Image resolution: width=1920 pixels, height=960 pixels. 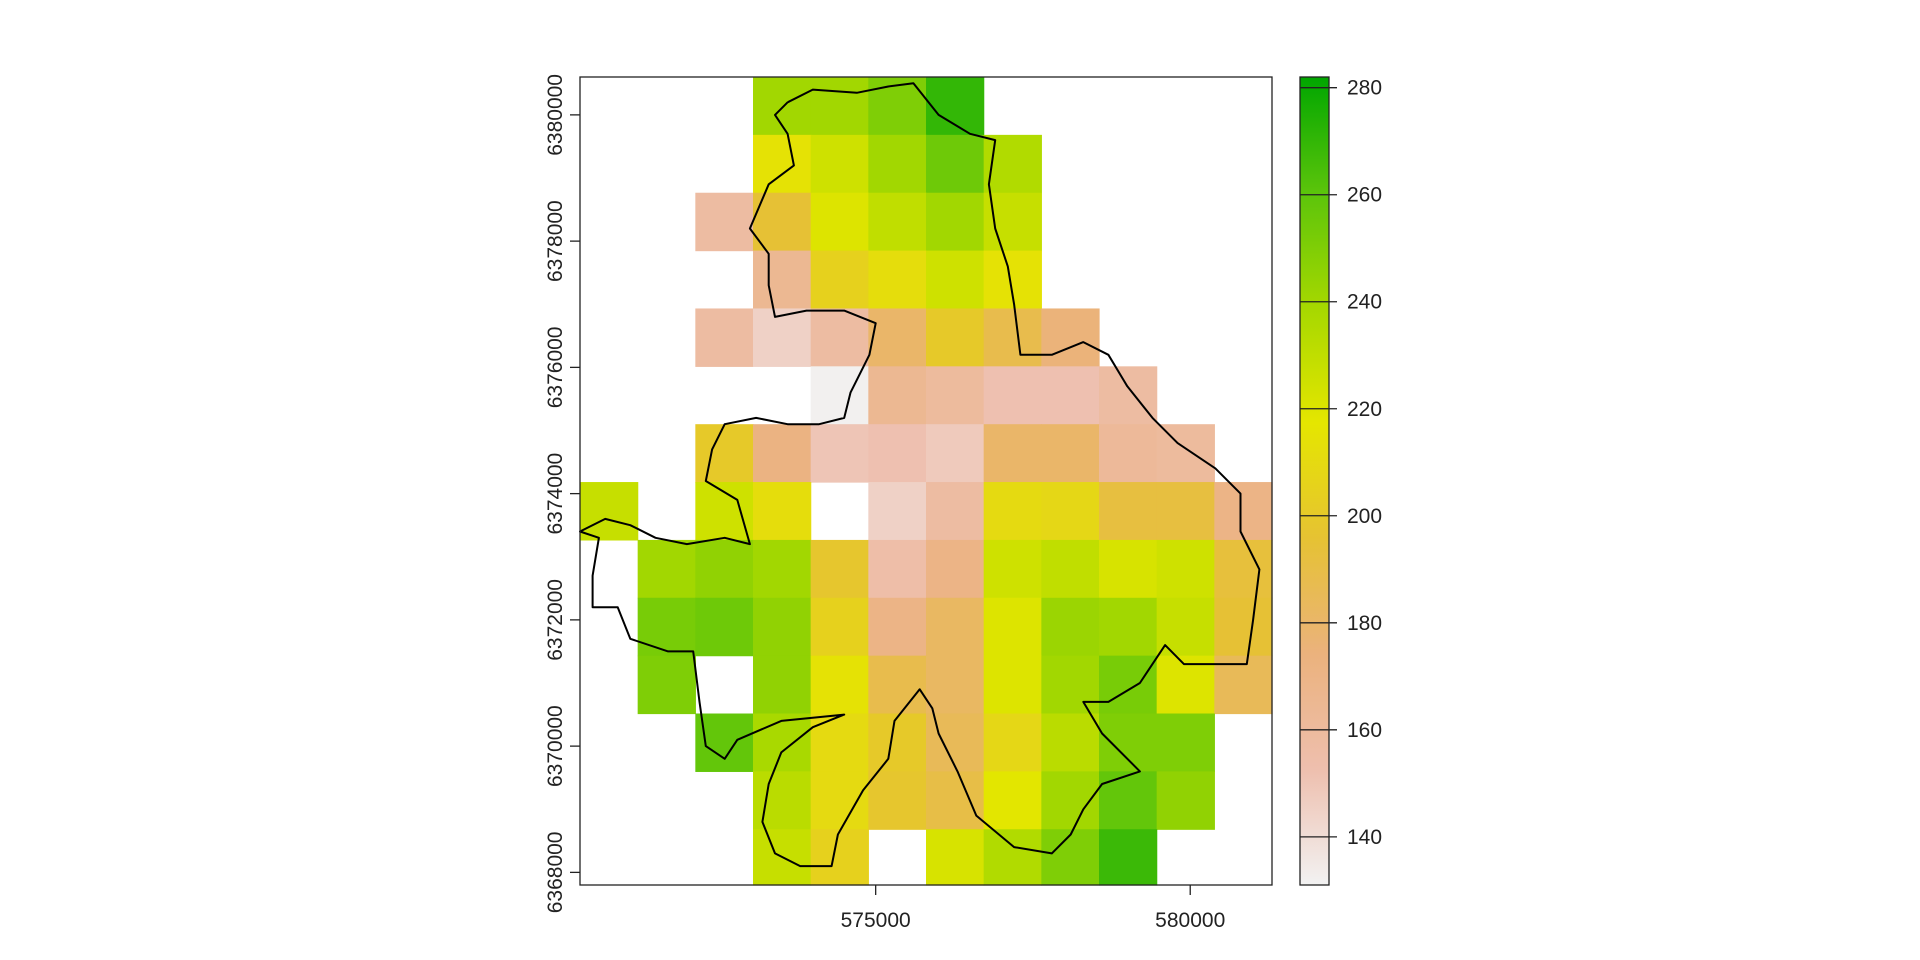 What do you see at coordinates (555, 620) in the screenshot?
I see `y-tick-label: 6372000` at bounding box center [555, 620].